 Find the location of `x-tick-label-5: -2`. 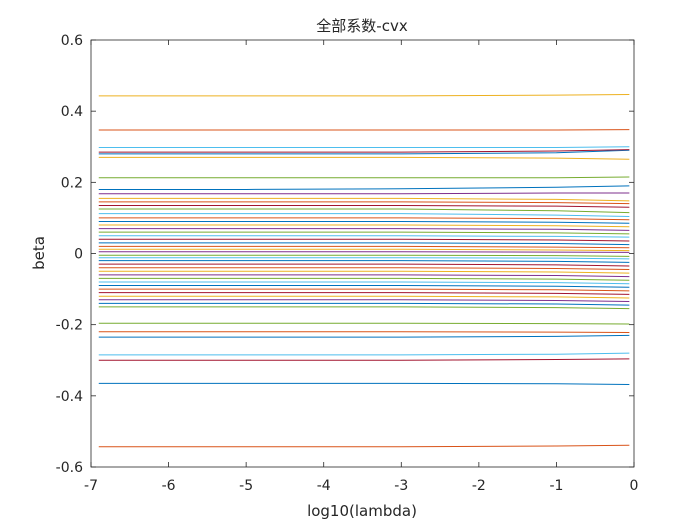

x-tick-label-5: -2 is located at coordinates (479, 486).